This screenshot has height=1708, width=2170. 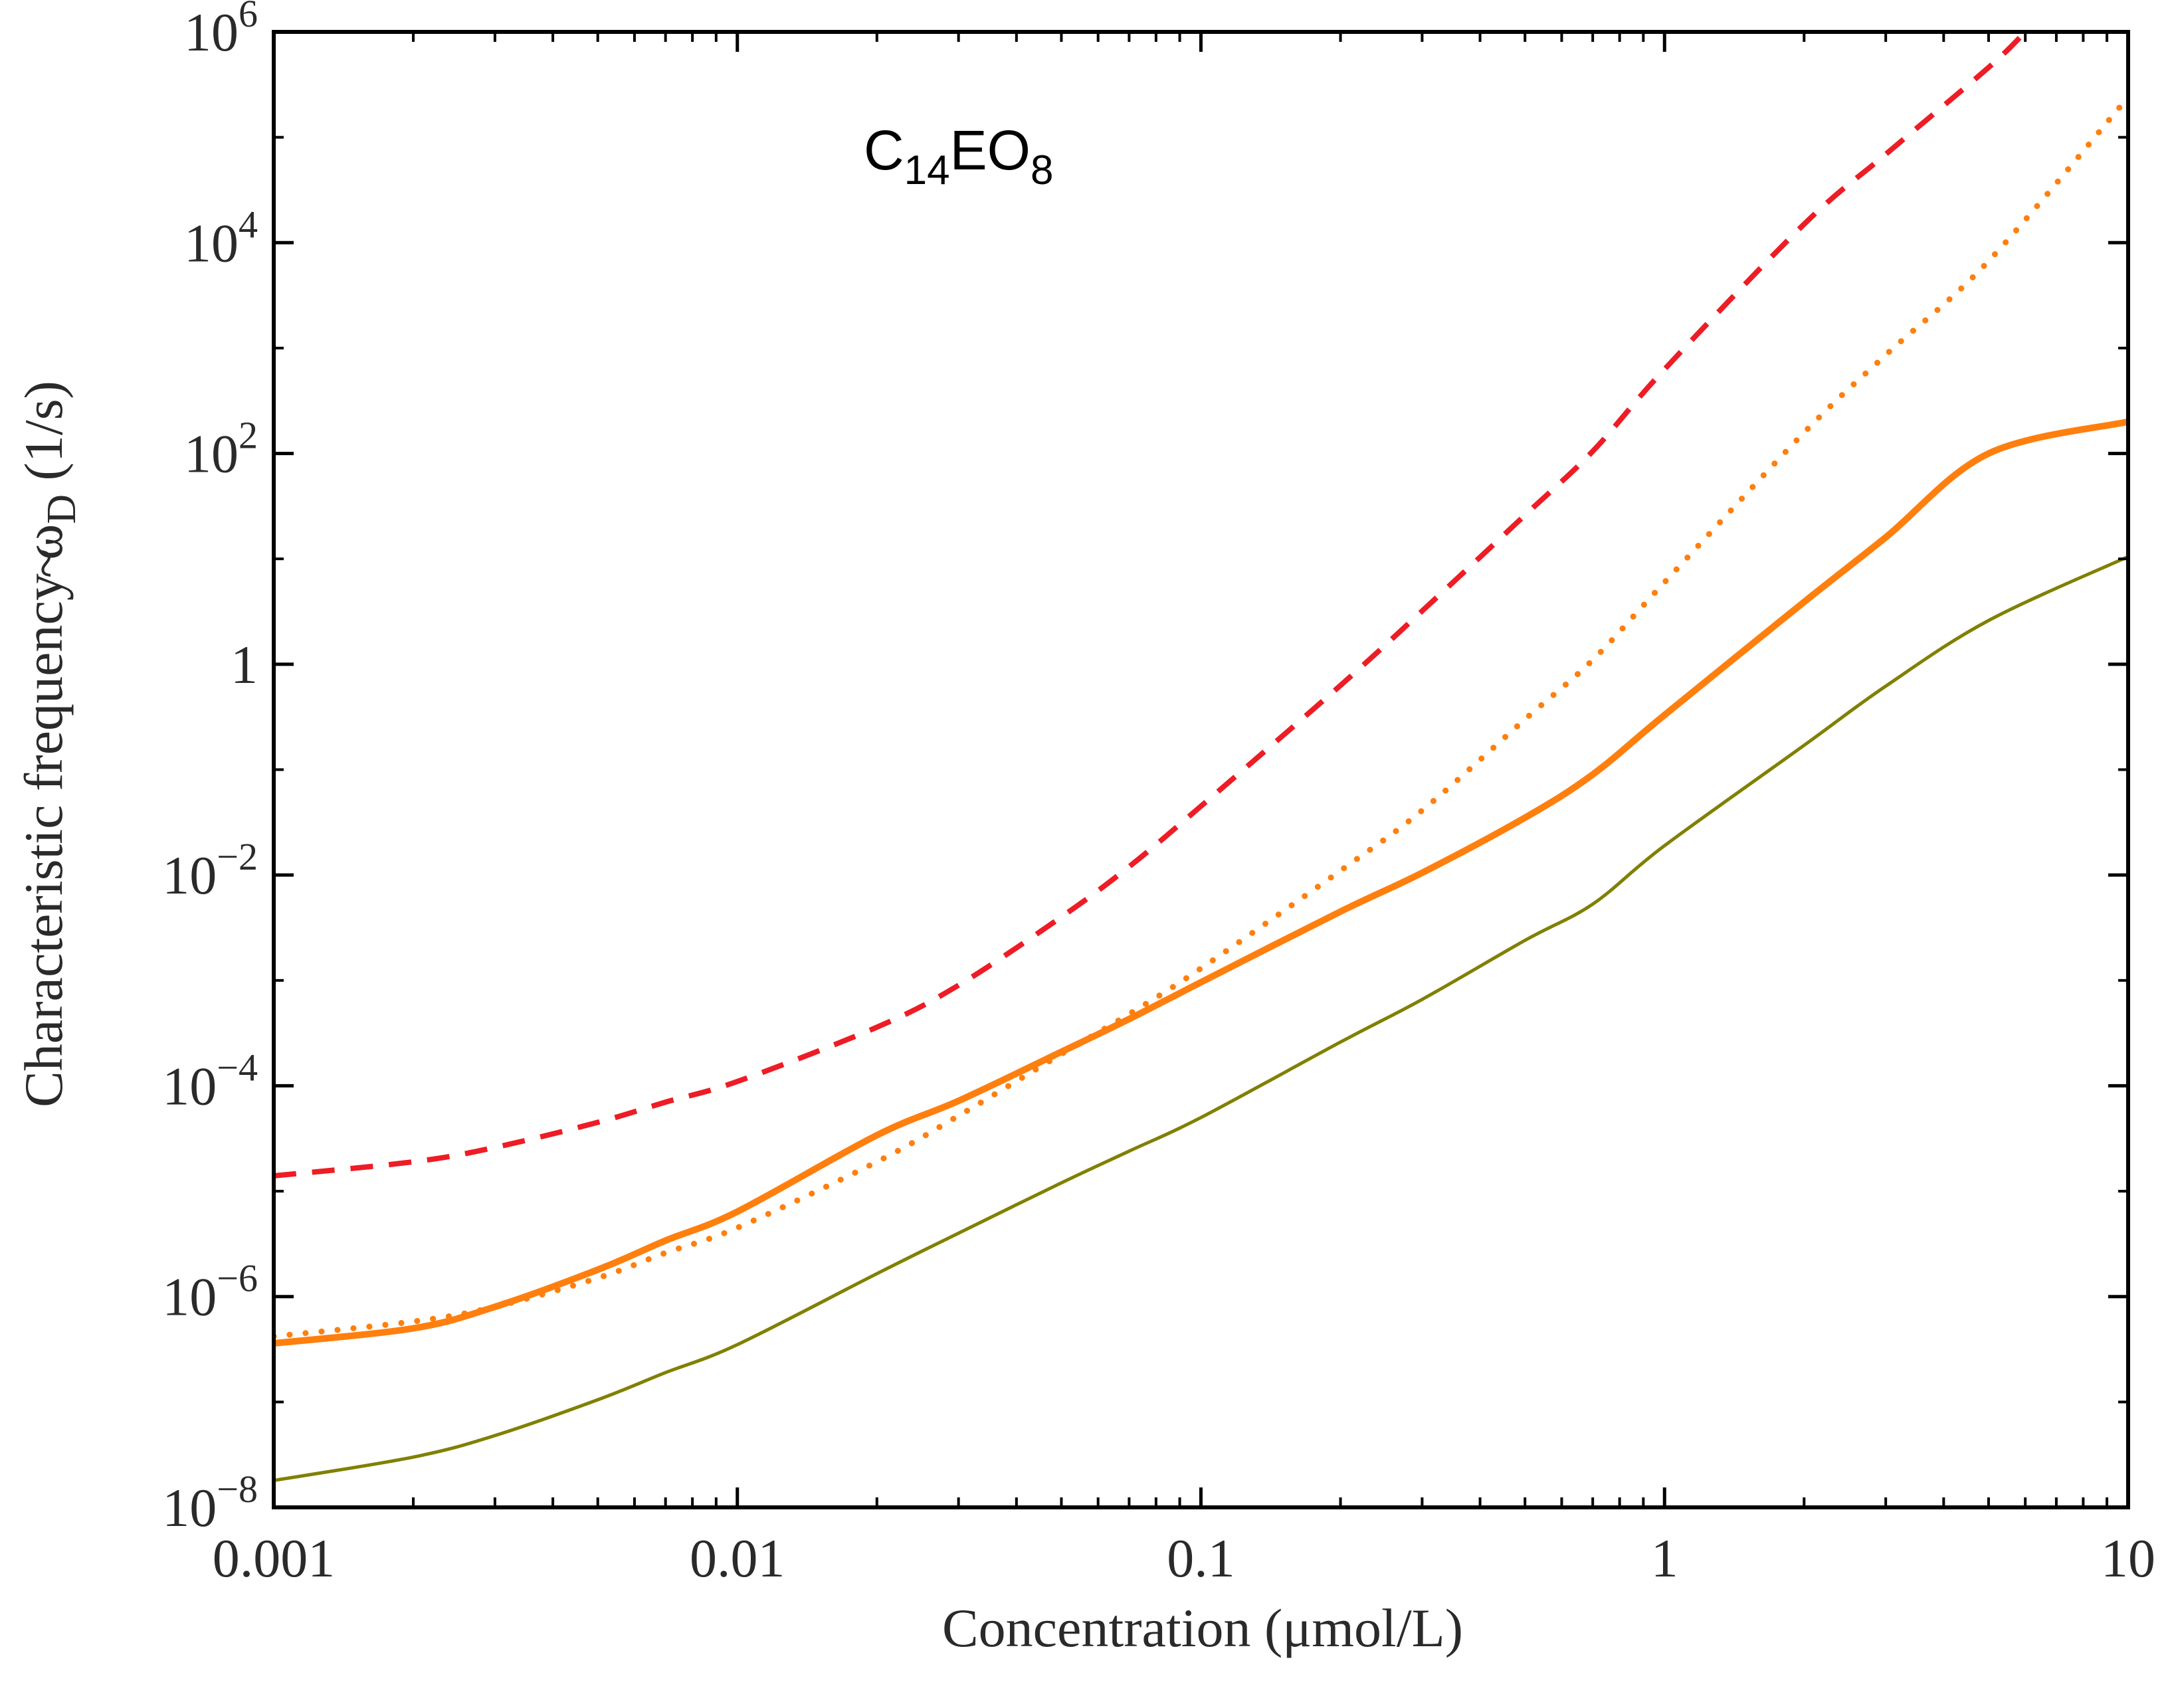 What do you see at coordinates (884, 150) in the screenshot?
I see `annotation-base: C` at bounding box center [884, 150].